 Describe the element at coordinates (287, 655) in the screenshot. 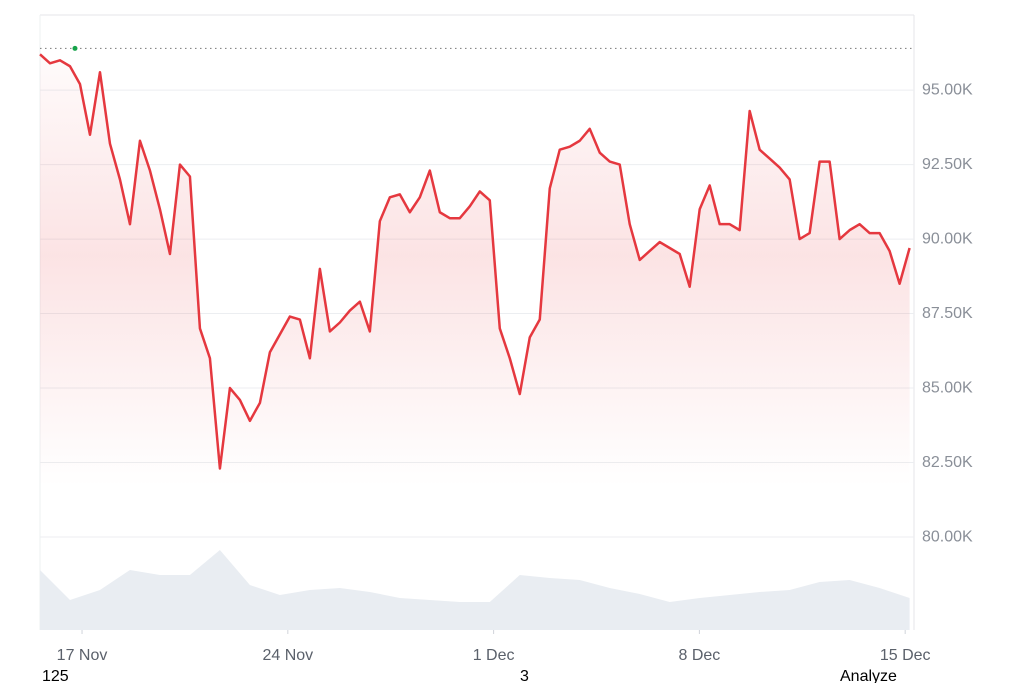

I see `x-tick-label: 24 Nov` at that location.